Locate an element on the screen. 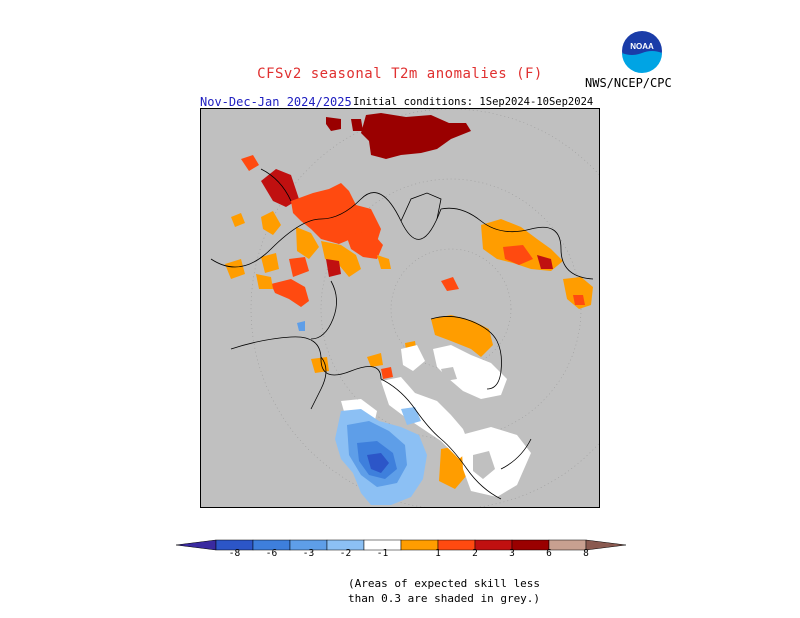 The image size is (800, 618). noaa-logo: NOAA is located at coordinates (642, 51).